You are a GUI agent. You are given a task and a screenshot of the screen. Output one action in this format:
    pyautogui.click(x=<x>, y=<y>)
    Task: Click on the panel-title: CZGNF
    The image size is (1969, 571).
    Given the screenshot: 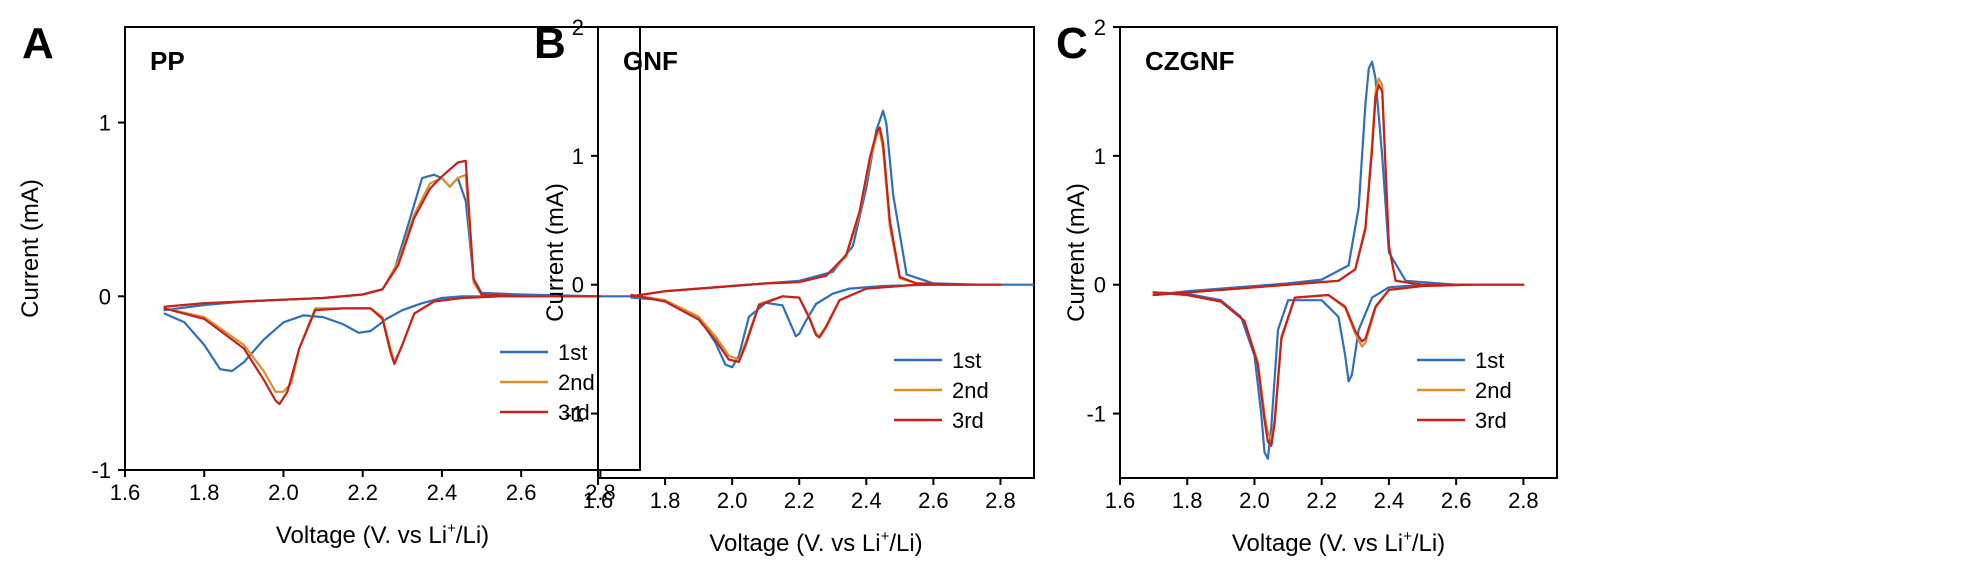 What is the action you would take?
    pyautogui.click(x=1190, y=61)
    